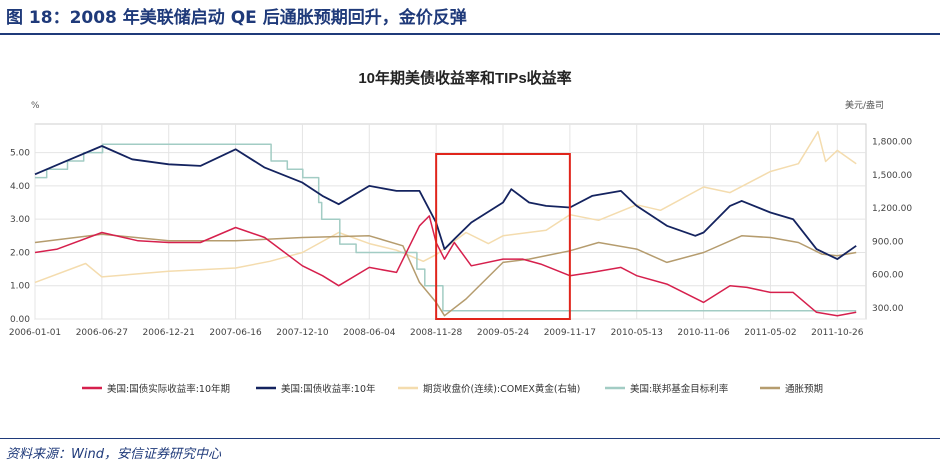 This screenshot has height=464, width=940. I want to click on x-tick-label: 2007-12-10, so click(302, 333).